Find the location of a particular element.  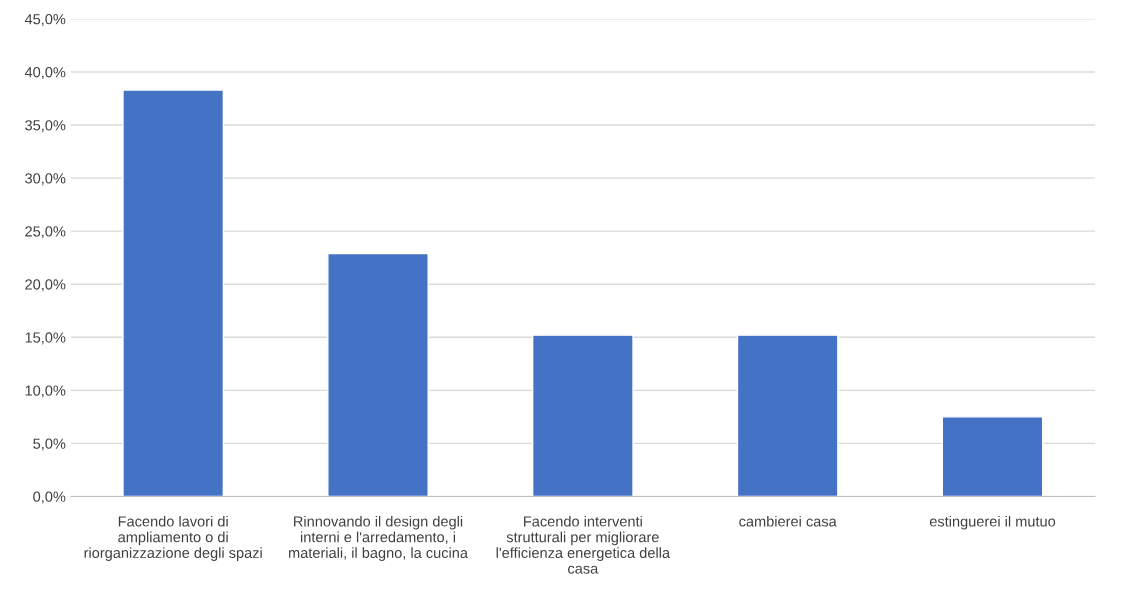

y-tick-label: 10,0% is located at coordinates (45, 391).